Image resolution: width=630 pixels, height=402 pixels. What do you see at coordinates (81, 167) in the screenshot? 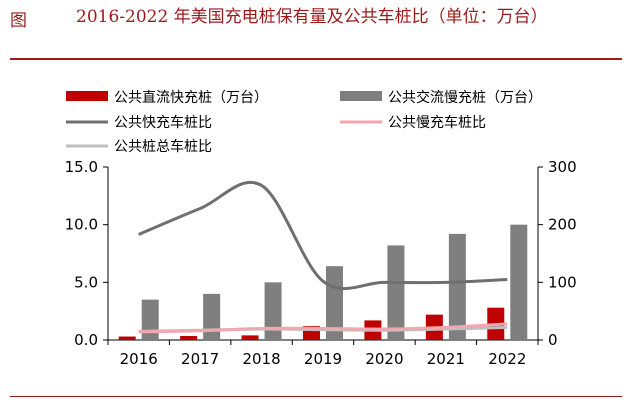
I see `left-tick-label: 15.0` at bounding box center [81, 167].